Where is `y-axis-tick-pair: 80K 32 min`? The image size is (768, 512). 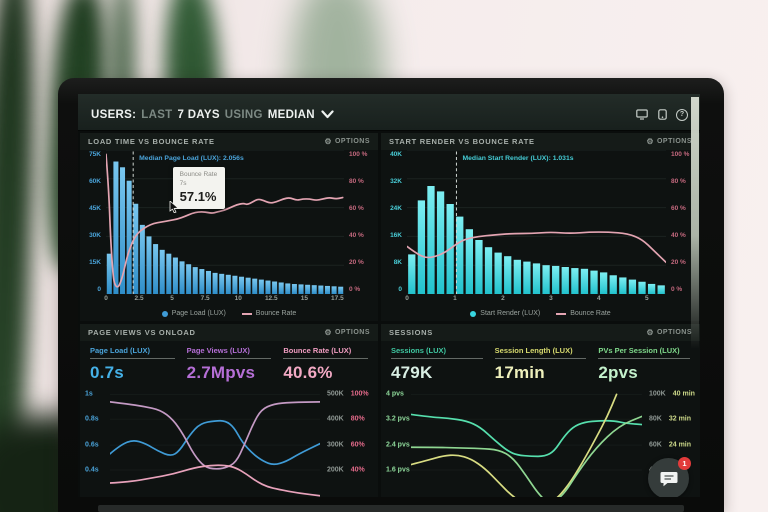 y-axis-tick-pair: 80K 32 min is located at coordinates (670, 419).